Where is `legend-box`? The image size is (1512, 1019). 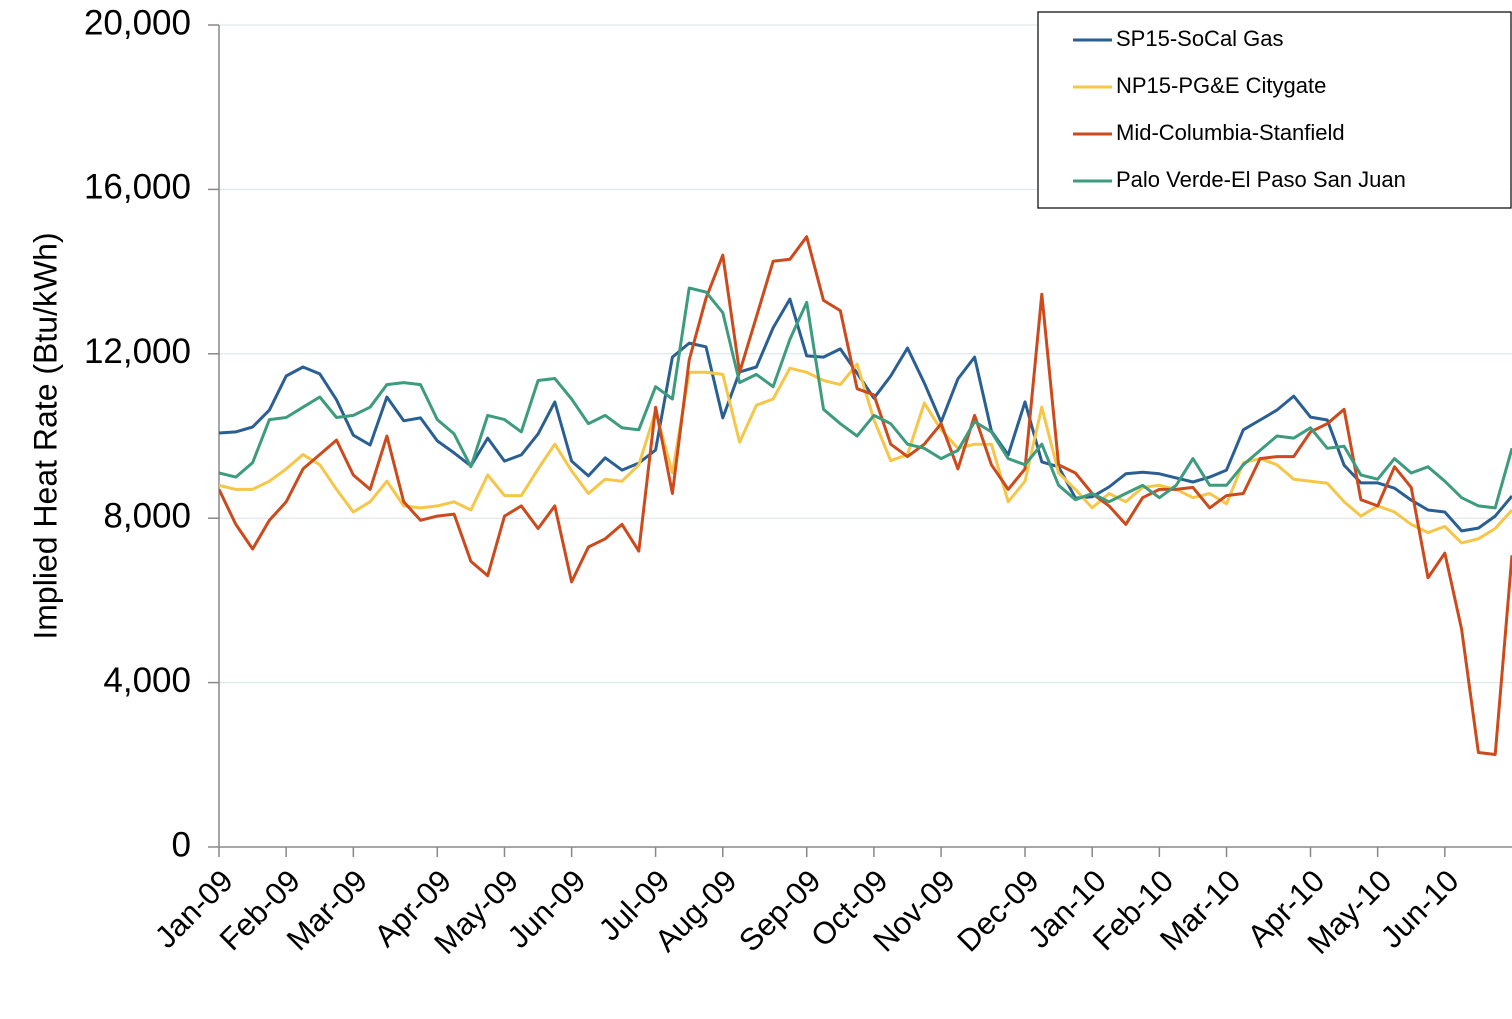 legend-box is located at coordinates (1274, 110).